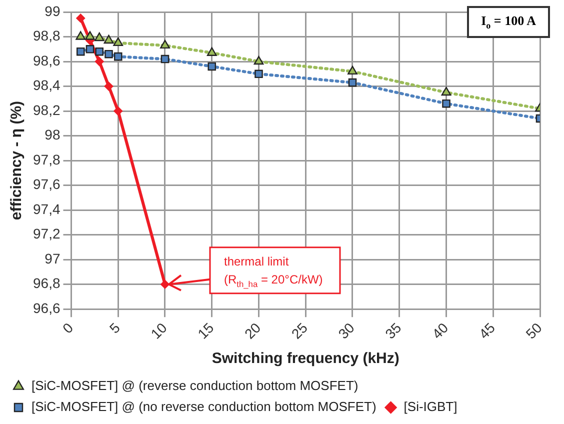 The height and width of the screenshot is (424, 564). What do you see at coordinates (67, 327) in the screenshot?
I see `x-tick-label: 0` at bounding box center [67, 327].